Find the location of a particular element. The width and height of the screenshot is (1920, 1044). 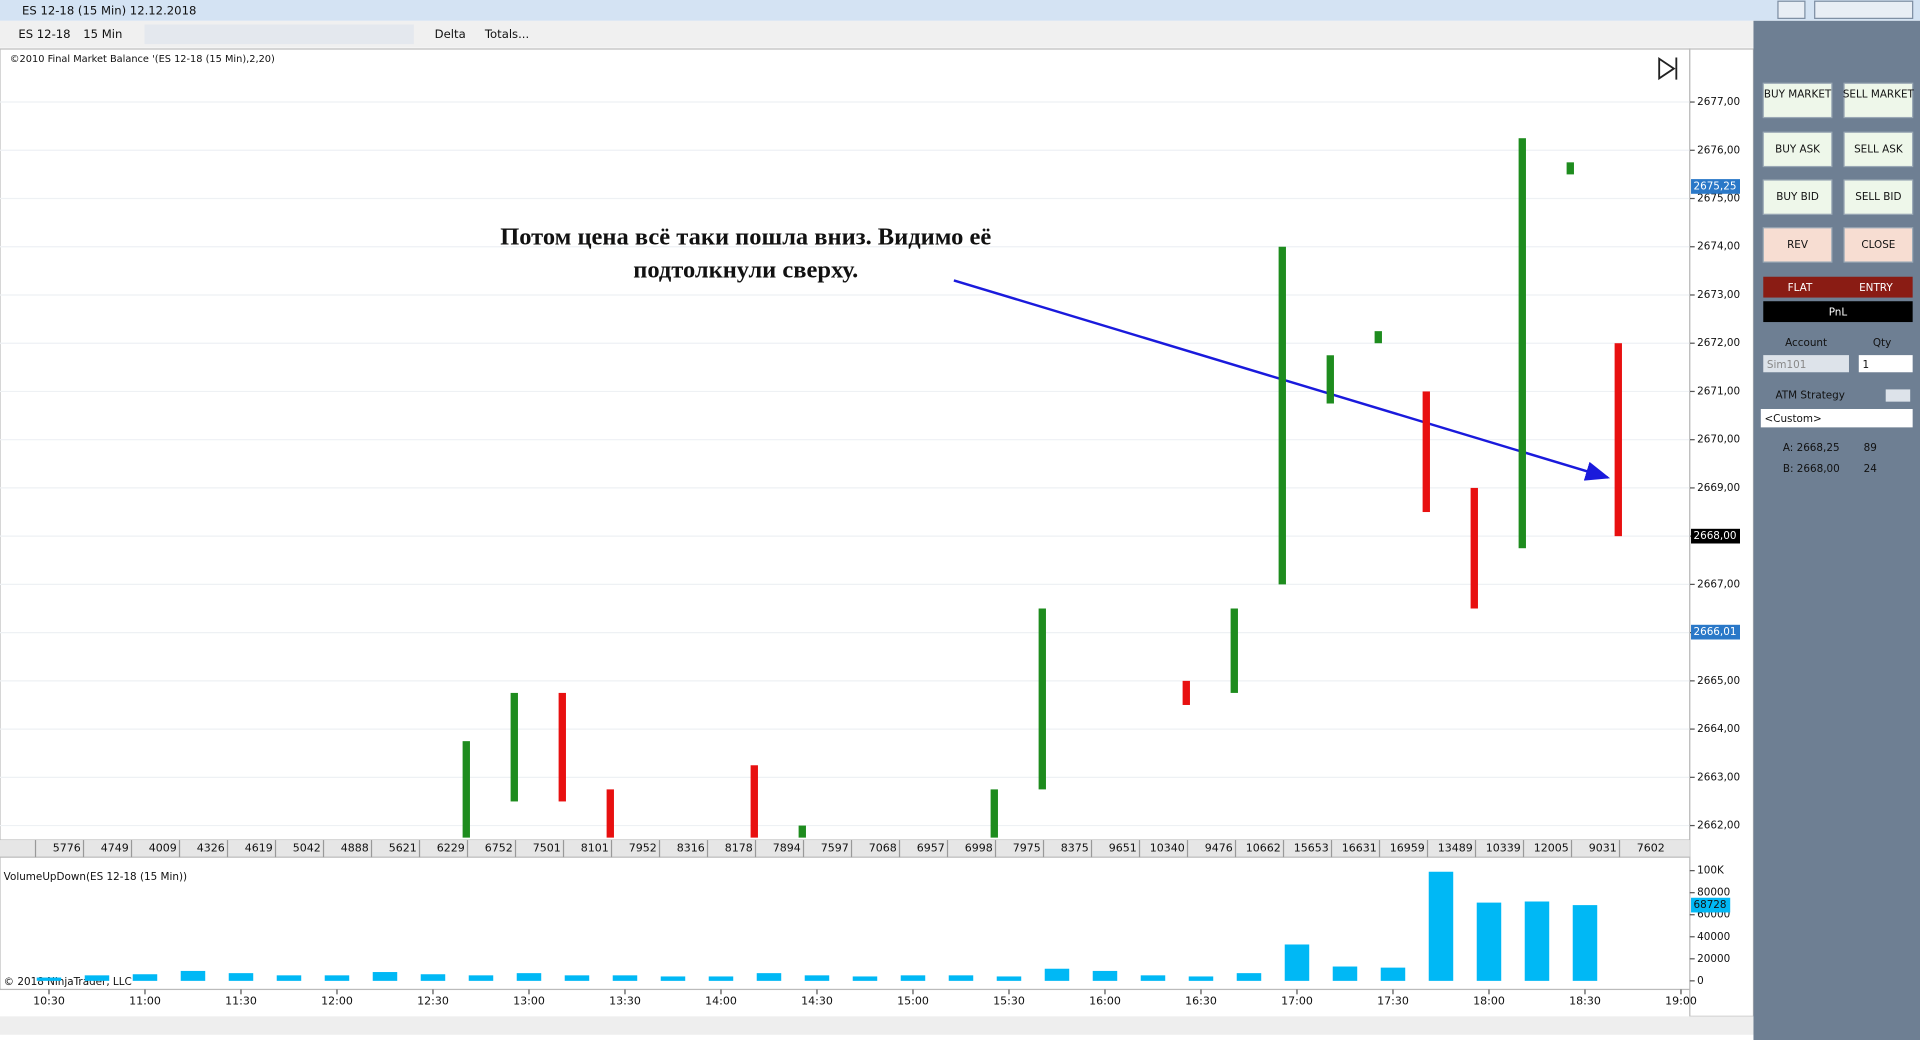

total-label: 4749 is located at coordinates (115, 848).